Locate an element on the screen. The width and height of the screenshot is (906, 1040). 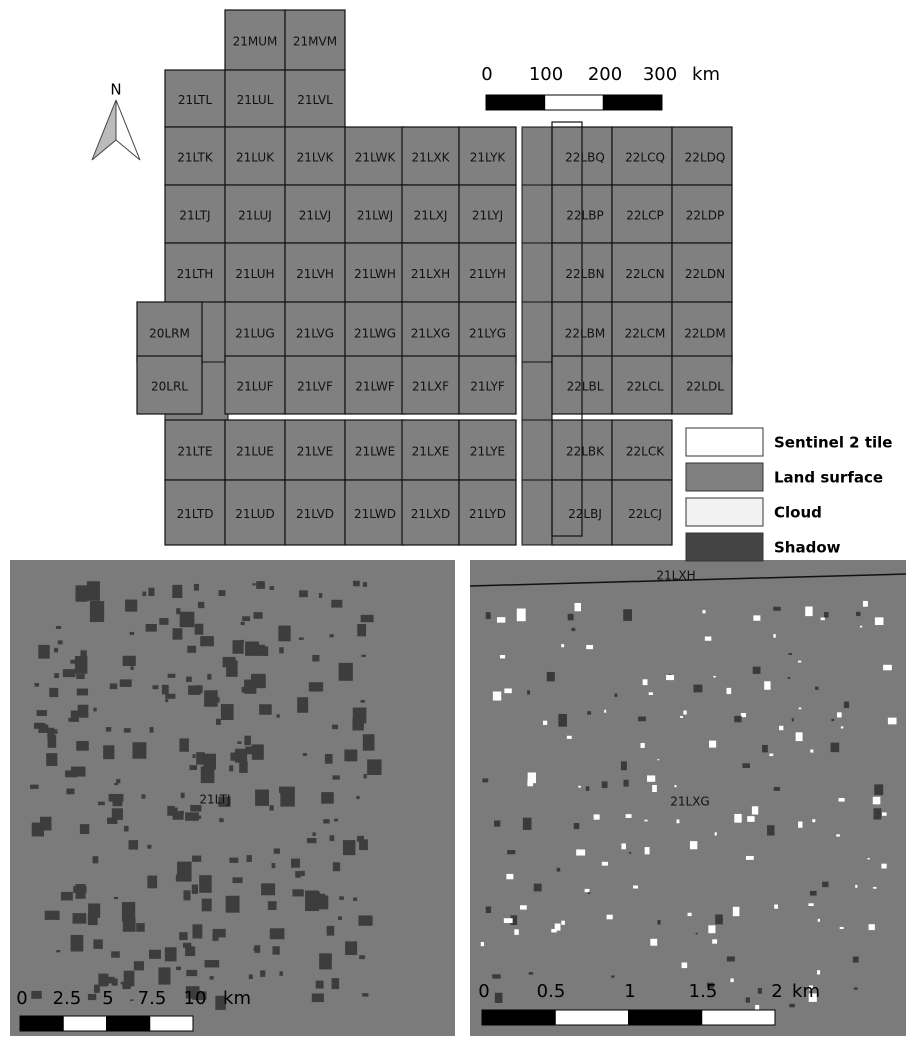
tile-label: 21LXD is located at coordinates (430, 514).